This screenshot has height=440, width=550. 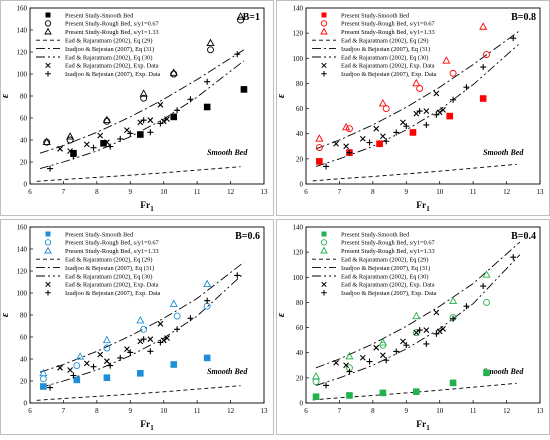 I want to click on legend-entry-label: Izadjoo & Bejestan (2007), Exp. Data, so click(x=113, y=74).